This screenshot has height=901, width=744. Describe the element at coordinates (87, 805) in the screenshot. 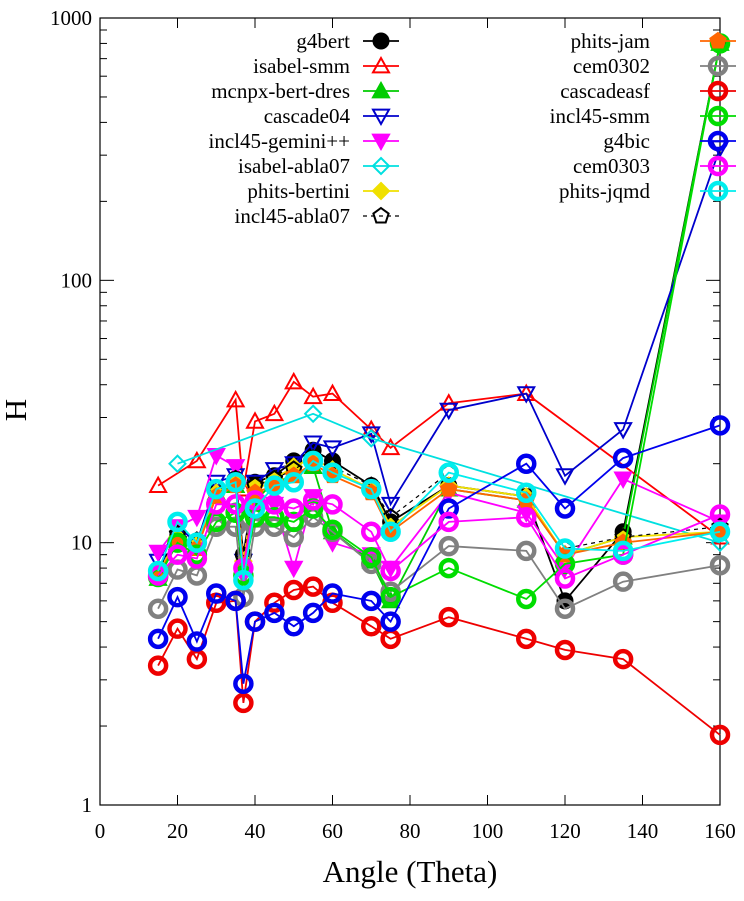

I see `y-tick-label: 1` at that location.